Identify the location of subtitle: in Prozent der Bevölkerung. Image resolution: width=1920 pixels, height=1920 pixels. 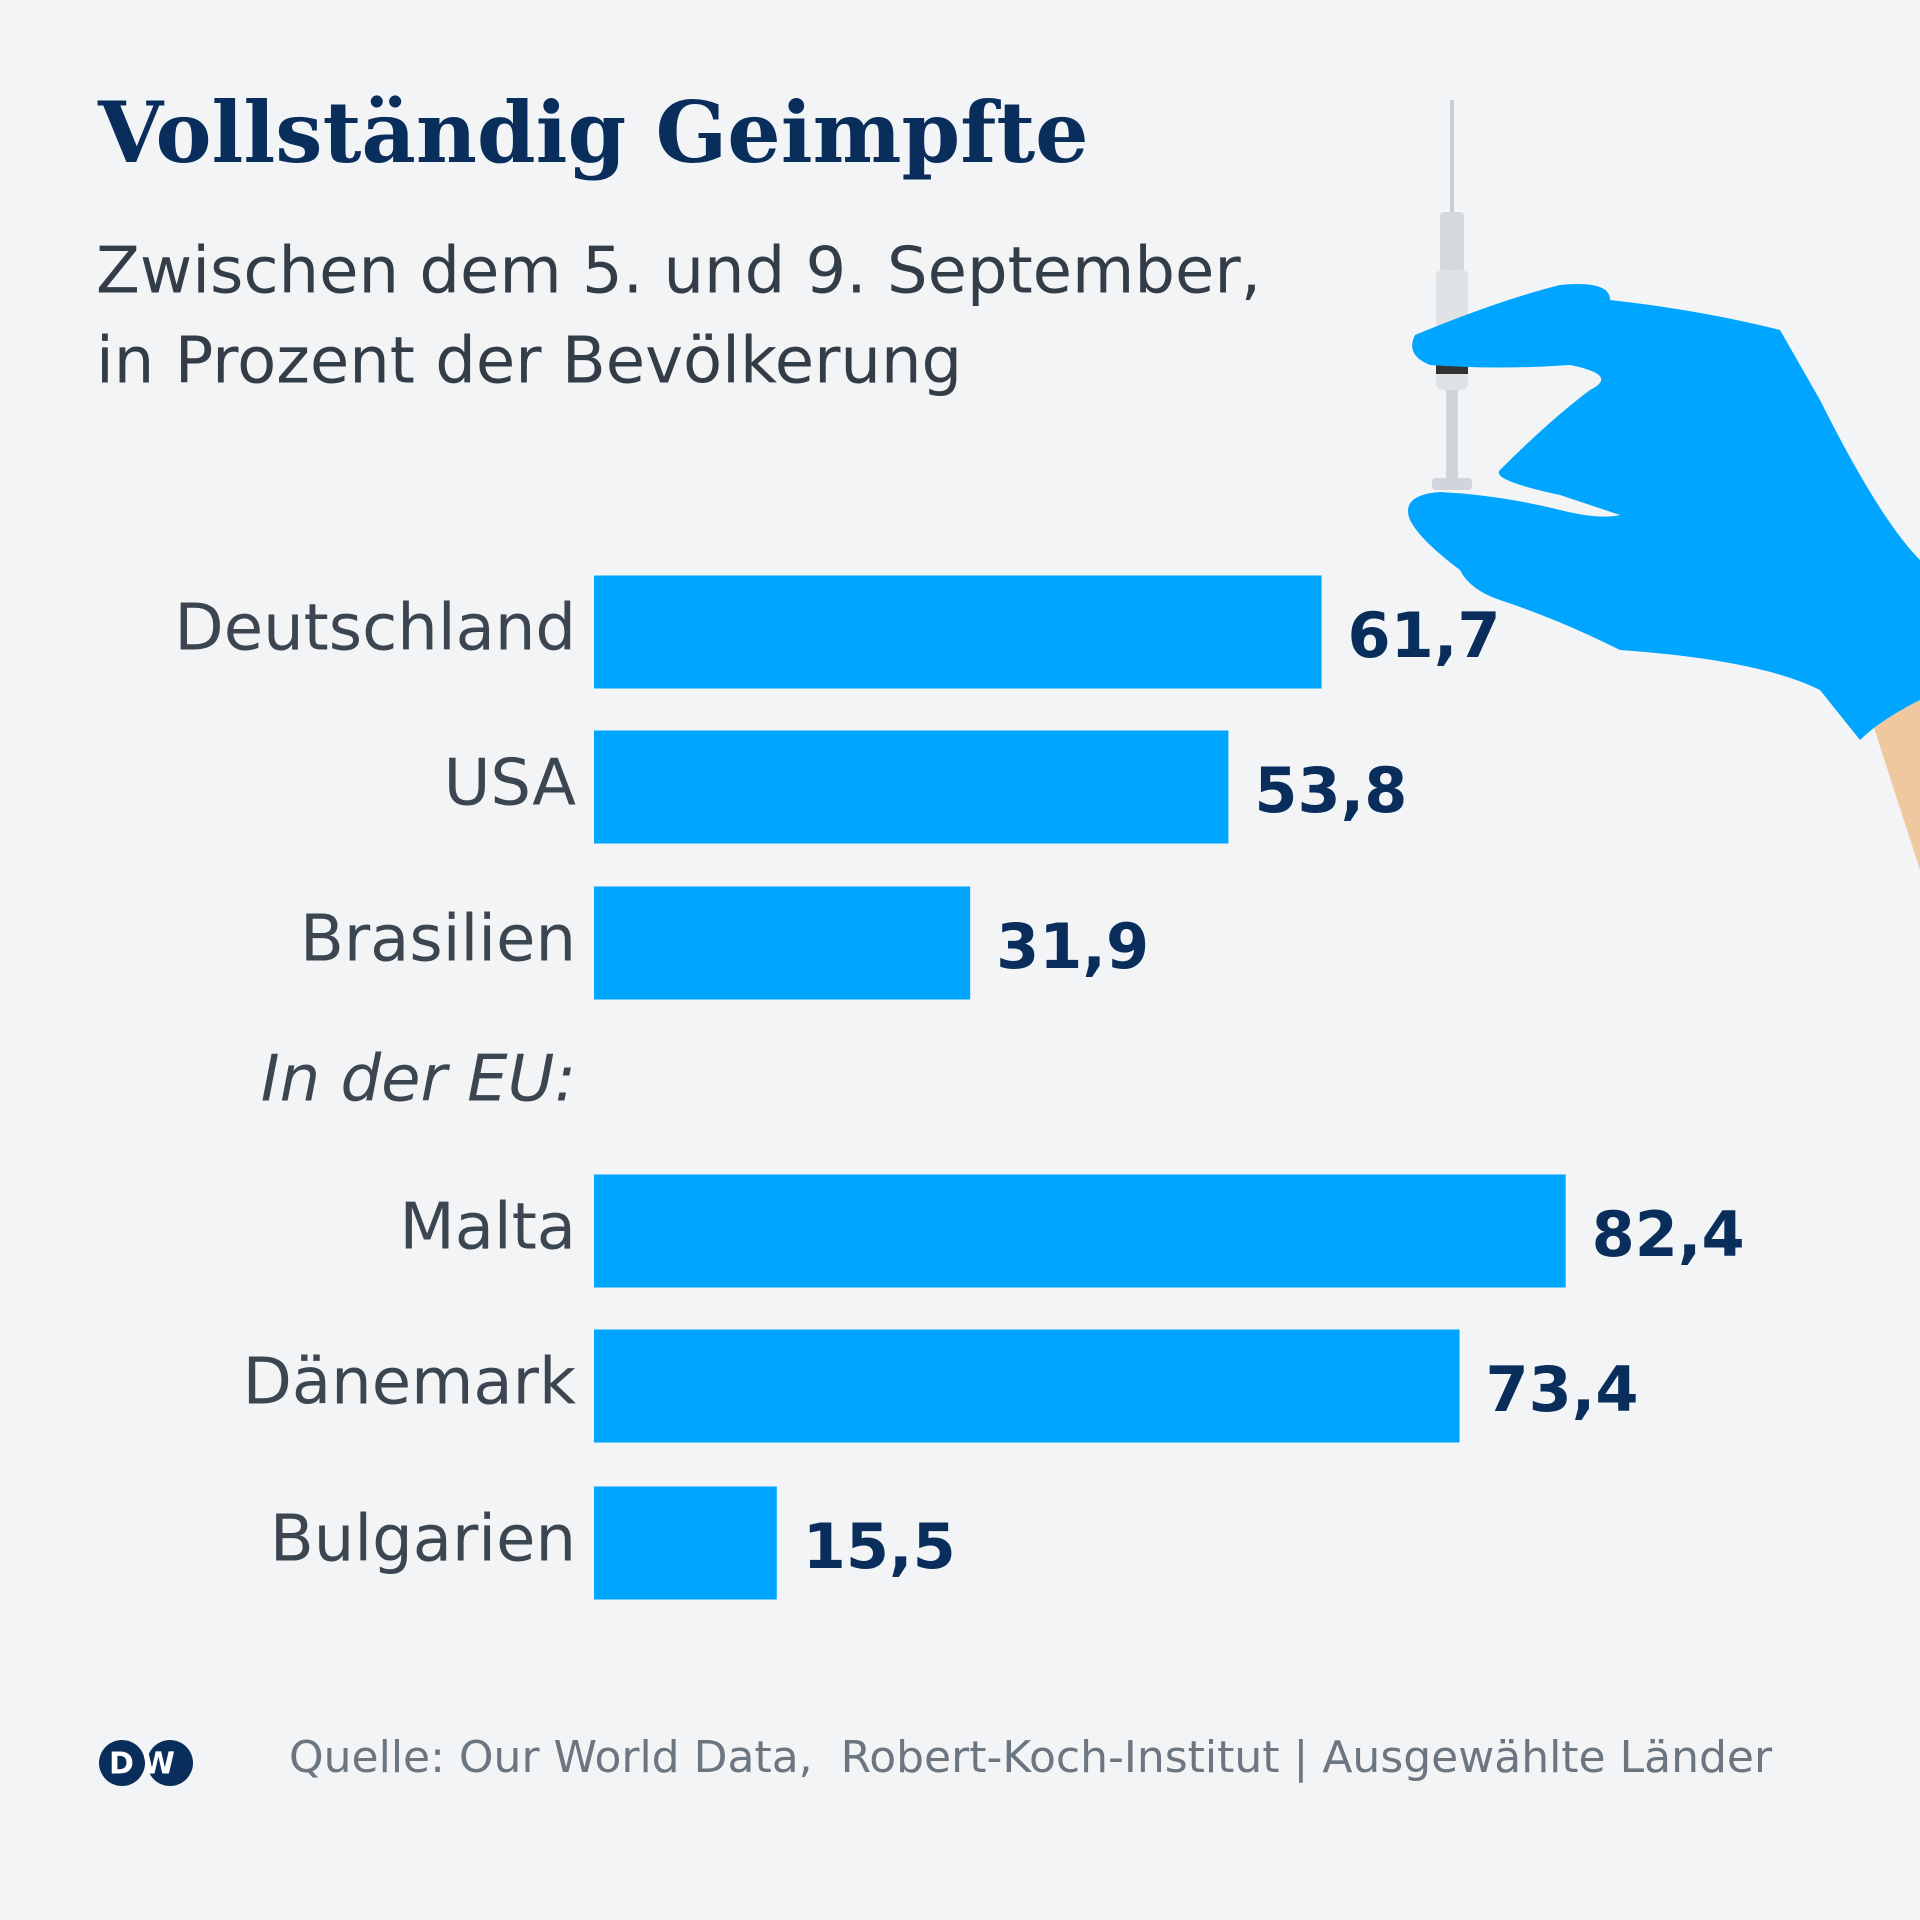
(529, 362).